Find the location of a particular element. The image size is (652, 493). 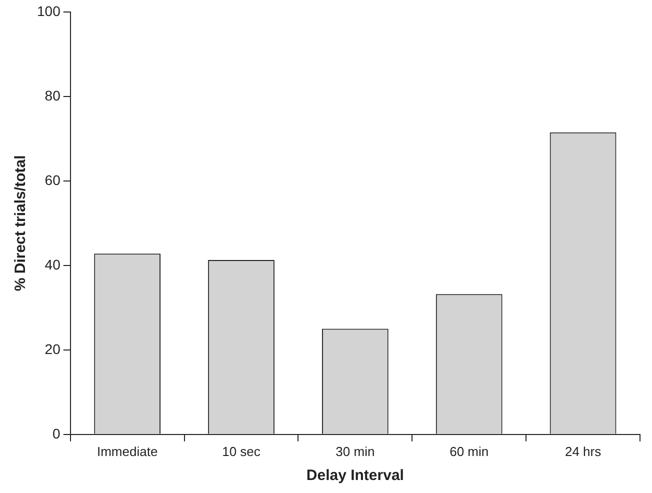

y-tick-label: 40 is located at coordinates (52, 264).